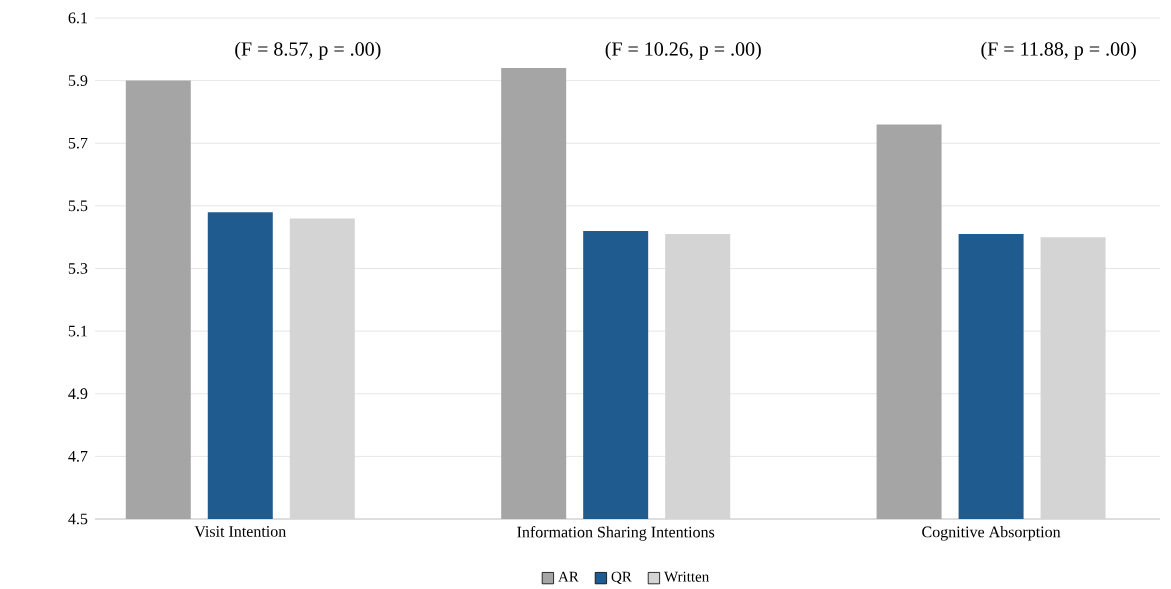 The width and height of the screenshot is (1171, 589). What do you see at coordinates (687, 576) in the screenshot?
I see `legend-label: Written` at bounding box center [687, 576].